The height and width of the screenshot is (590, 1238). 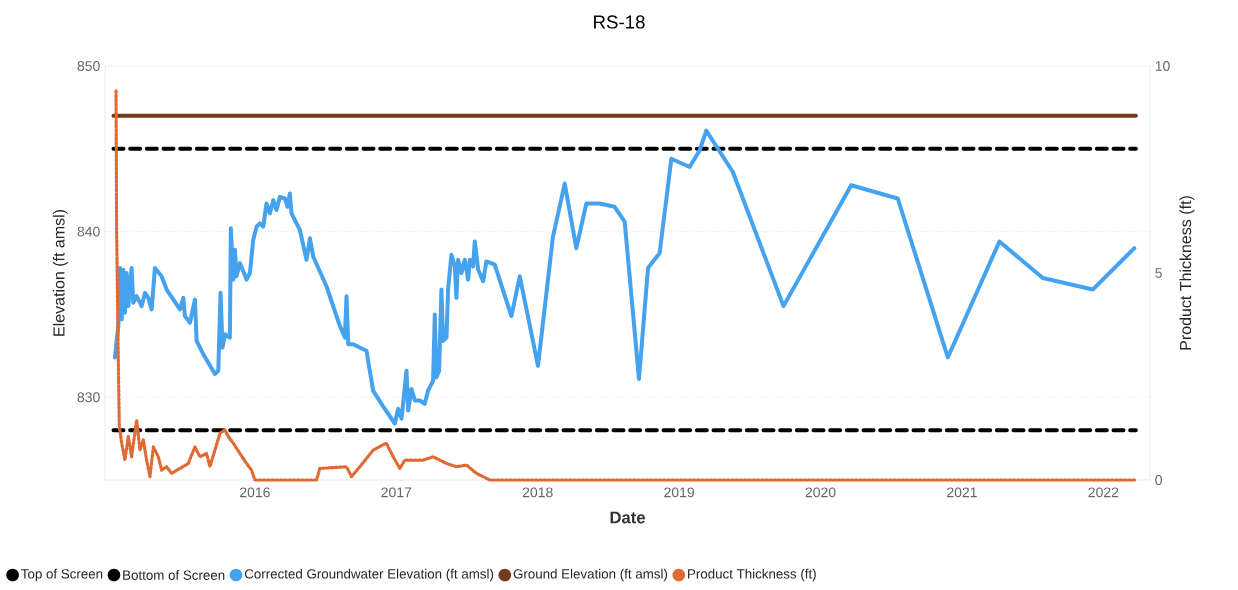 I want to click on legend-label: Product Thickness (ft), so click(x=752, y=575).